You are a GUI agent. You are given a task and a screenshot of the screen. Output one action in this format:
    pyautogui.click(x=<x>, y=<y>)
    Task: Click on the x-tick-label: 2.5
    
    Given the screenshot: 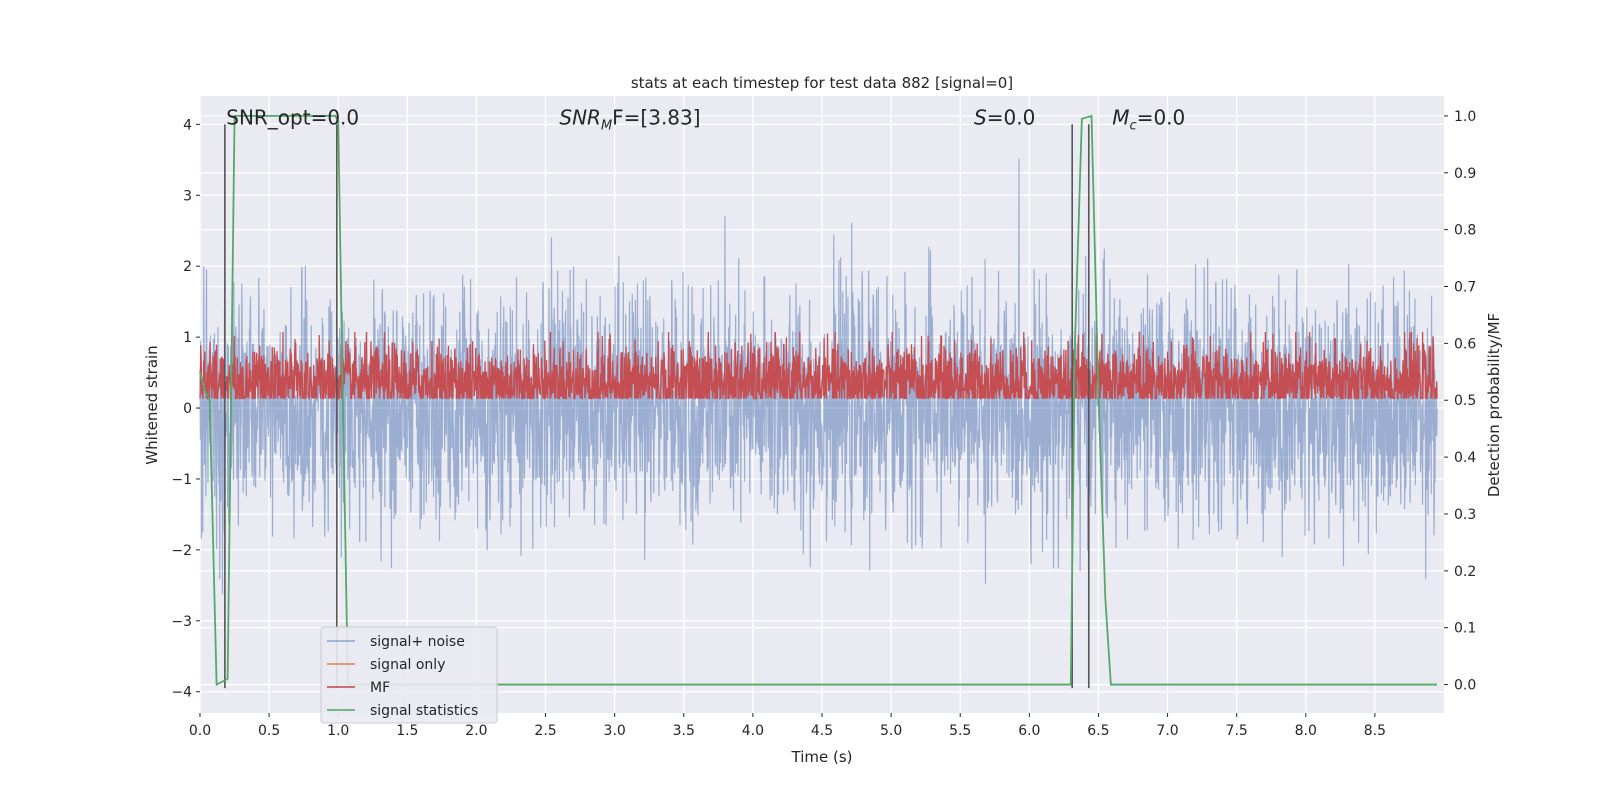 What is the action you would take?
    pyautogui.click(x=545, y=731)
    